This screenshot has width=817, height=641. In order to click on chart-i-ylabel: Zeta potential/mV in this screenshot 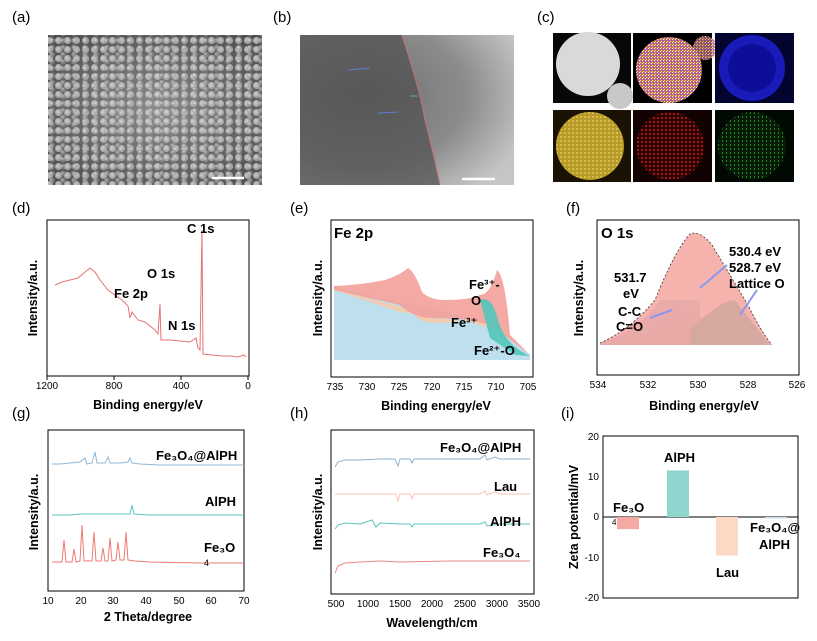, I will do `click(574, 516)`.